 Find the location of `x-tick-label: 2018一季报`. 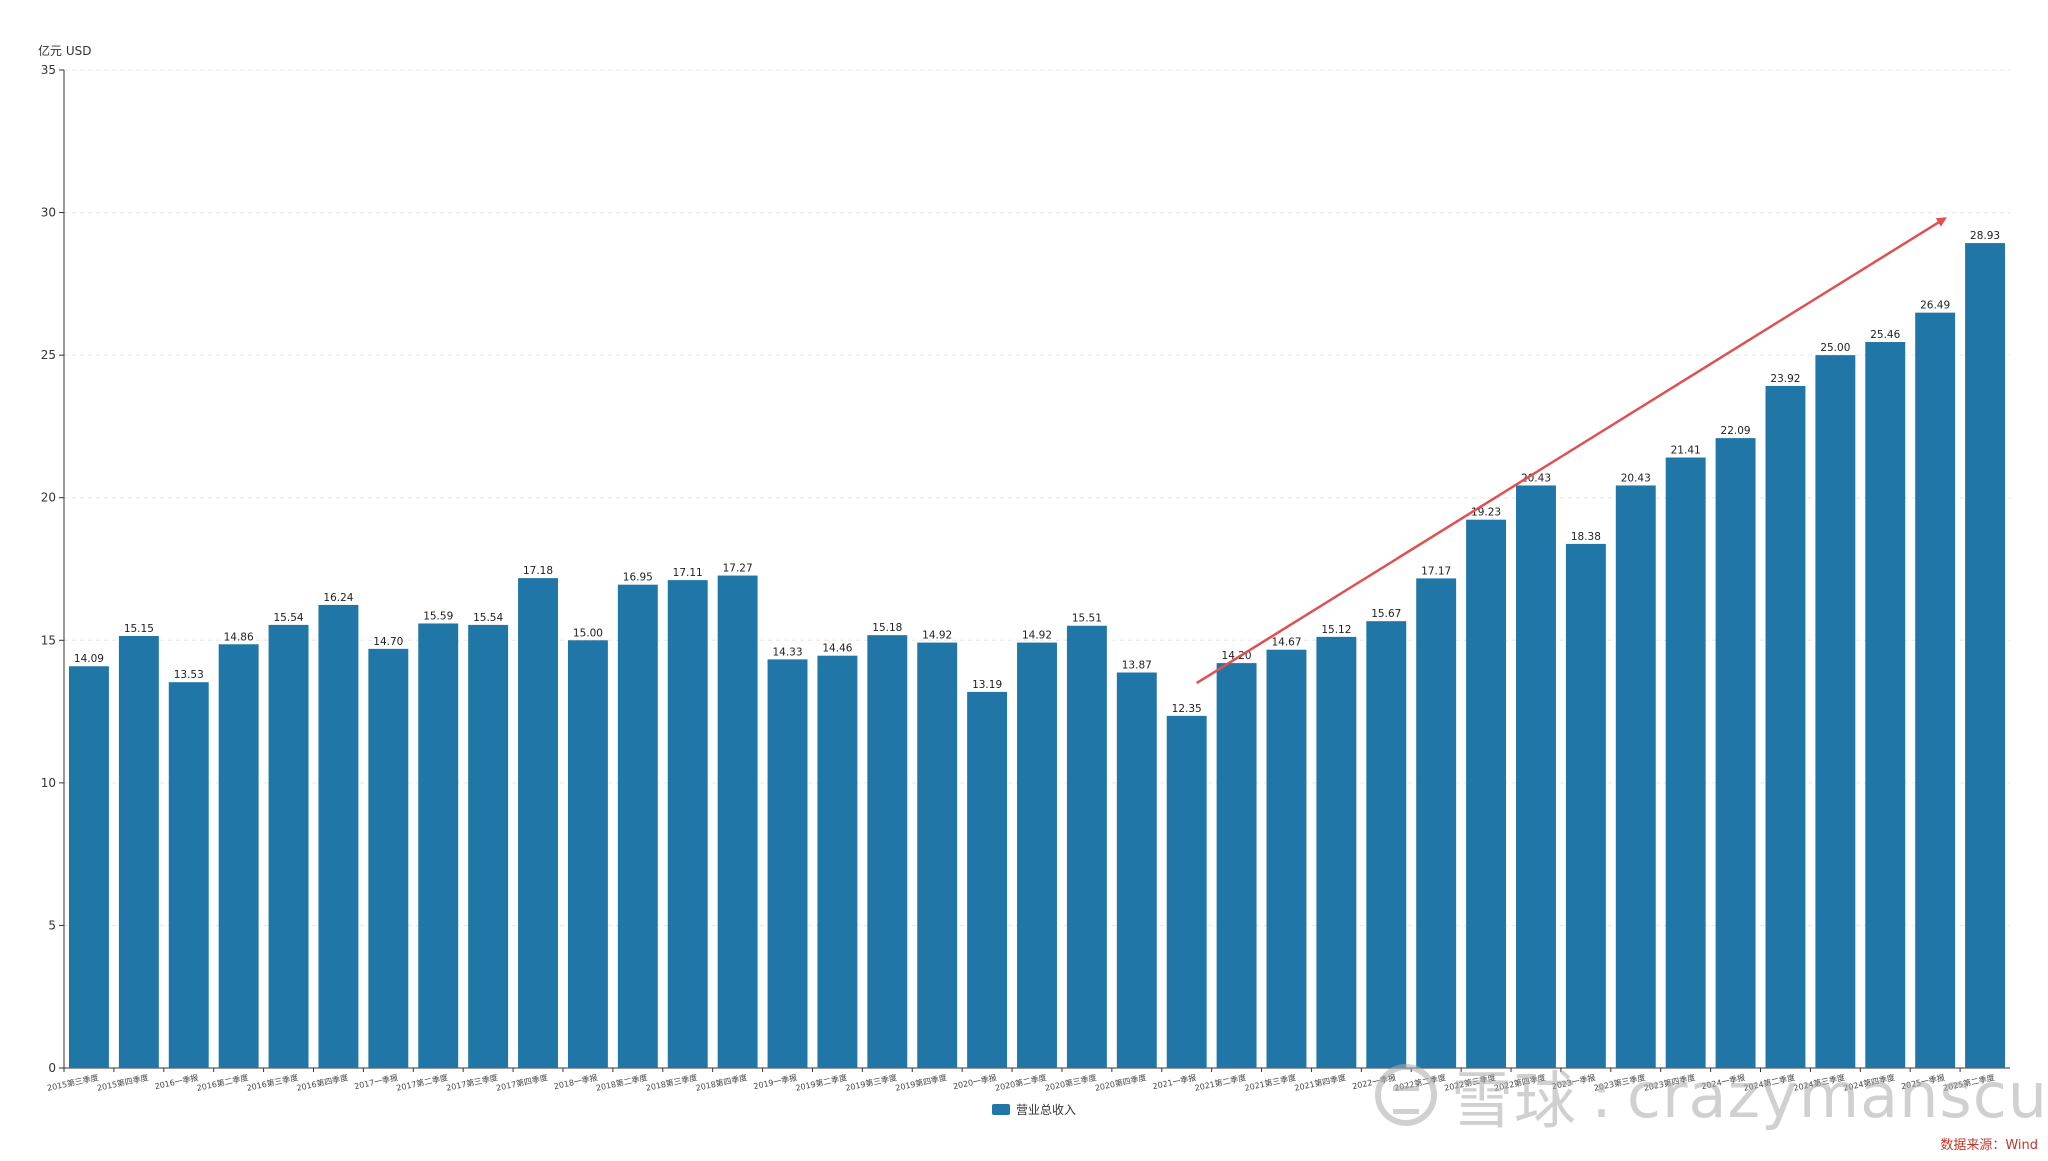

x-tick-label: 2018一季报 is located at coordinates (575, 1081).